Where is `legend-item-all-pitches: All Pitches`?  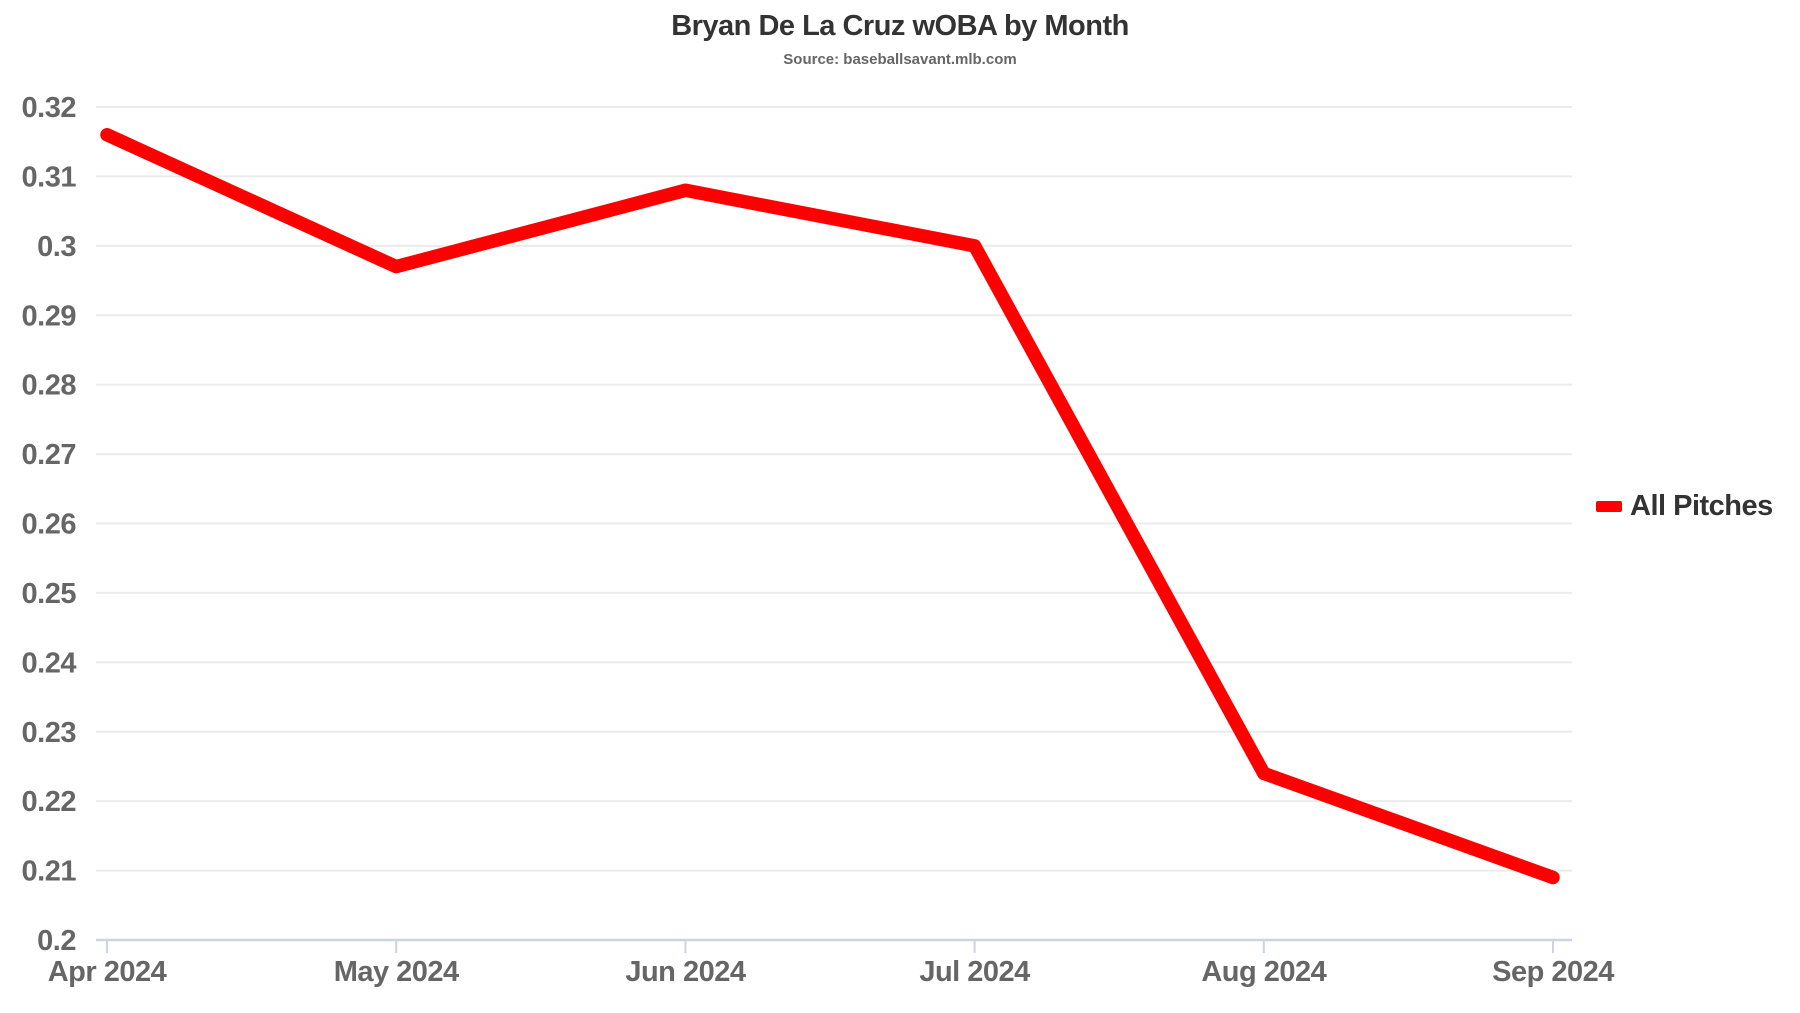
legend-item-all-pitches: All Pitches is located at coordinates (1684, 506).